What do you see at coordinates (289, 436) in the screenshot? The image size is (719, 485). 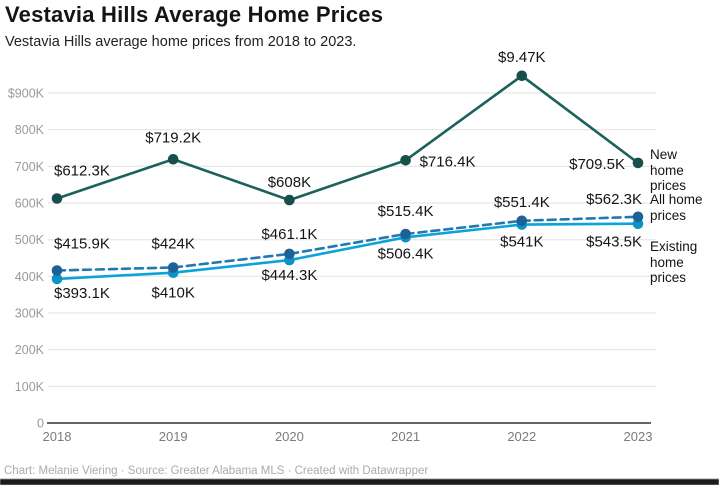 I see `x-tick-label: 2020` at bounding box center [289, 436].